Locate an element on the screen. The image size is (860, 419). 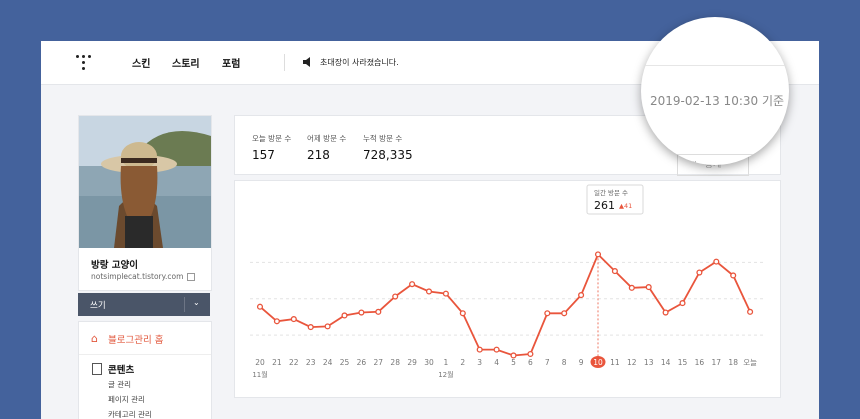
x-tick-label: 4 is located at coordinates (496, 362).